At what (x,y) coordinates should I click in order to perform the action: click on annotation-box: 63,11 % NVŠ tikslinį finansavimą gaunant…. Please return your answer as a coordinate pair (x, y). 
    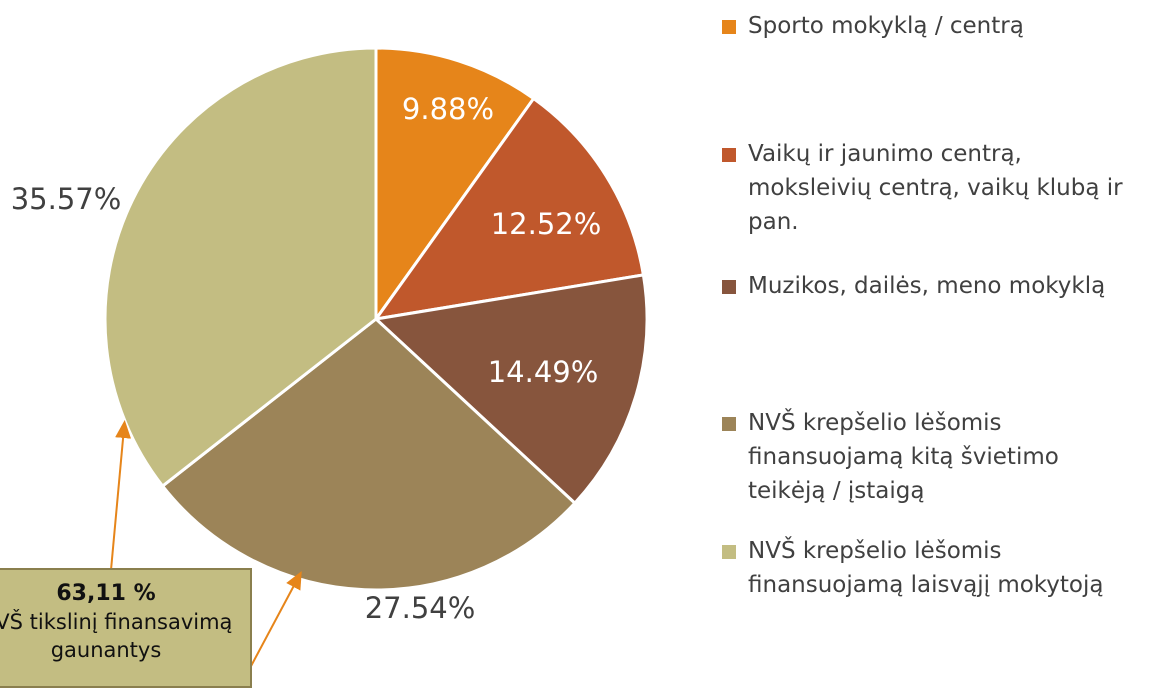
    Looking at the image, I should click on (126, 628).